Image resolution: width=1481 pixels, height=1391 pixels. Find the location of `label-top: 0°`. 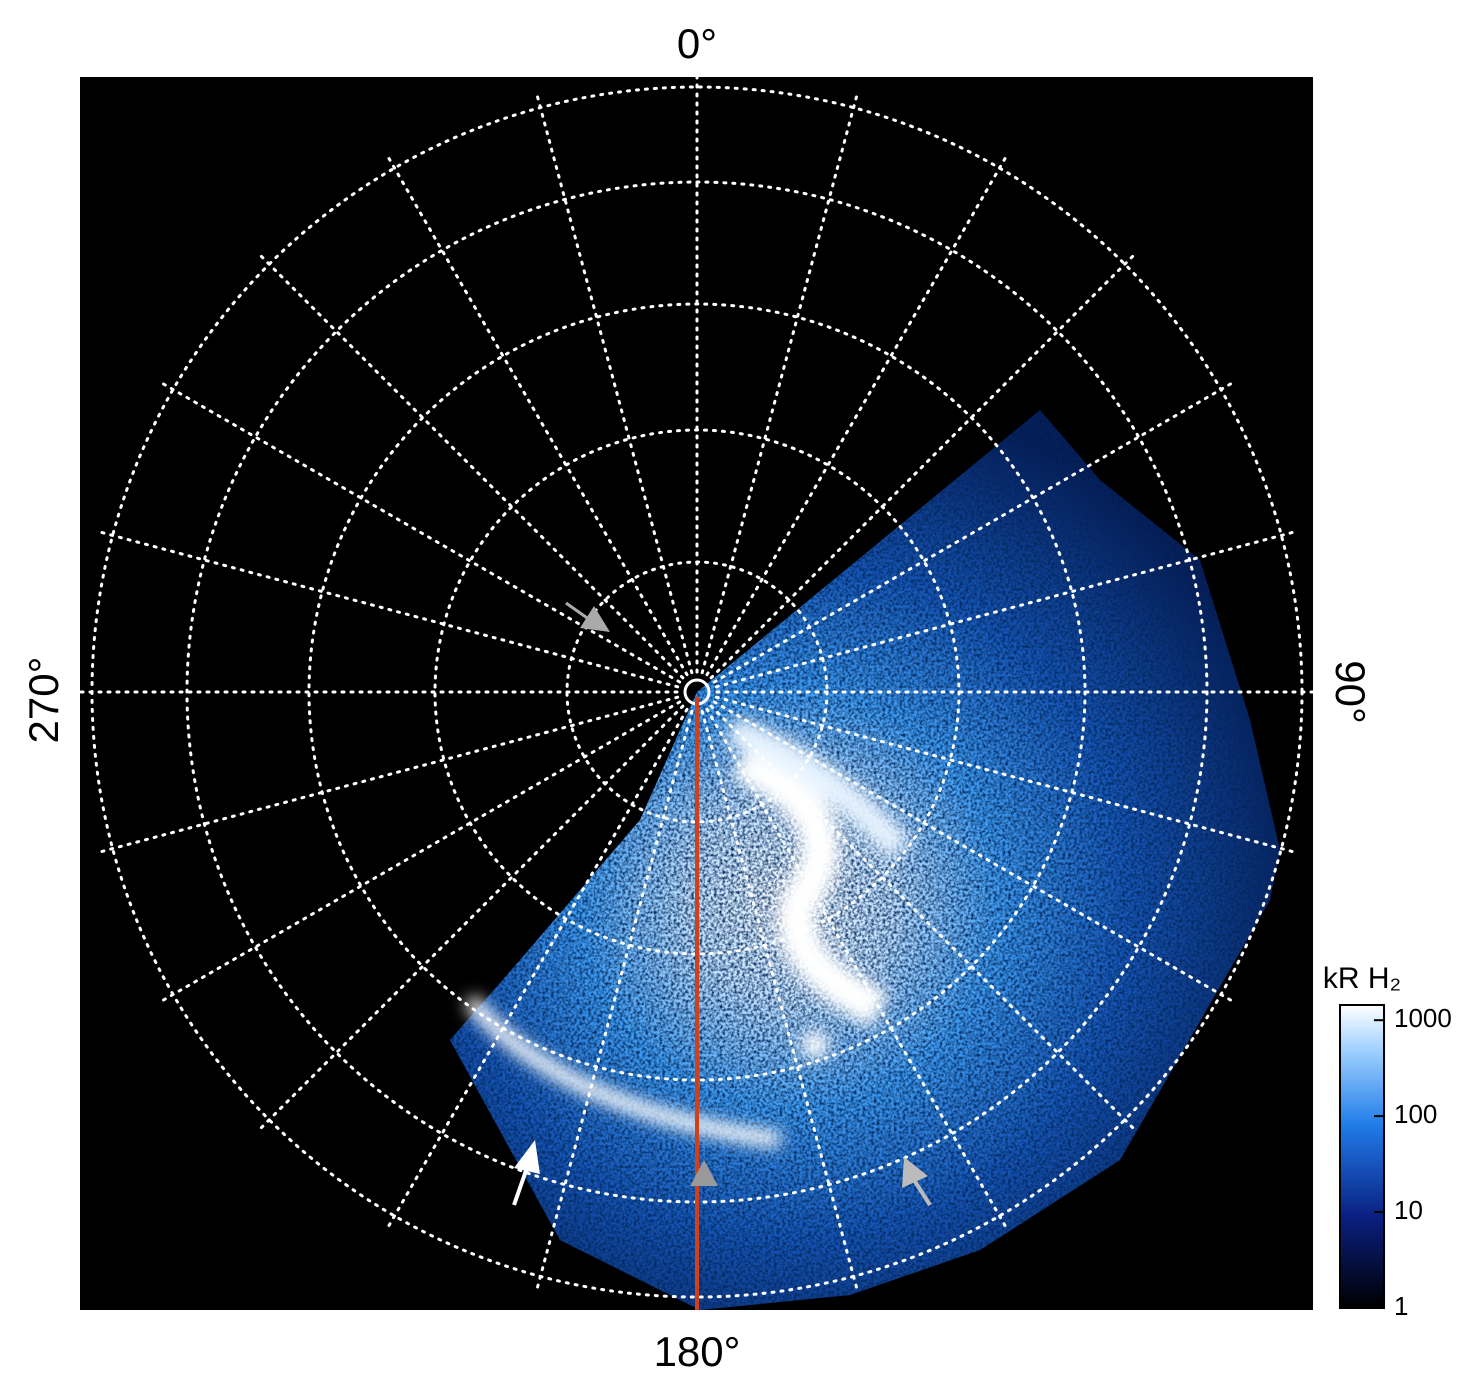

label-top: 0° is located at coordinates (697, 43).